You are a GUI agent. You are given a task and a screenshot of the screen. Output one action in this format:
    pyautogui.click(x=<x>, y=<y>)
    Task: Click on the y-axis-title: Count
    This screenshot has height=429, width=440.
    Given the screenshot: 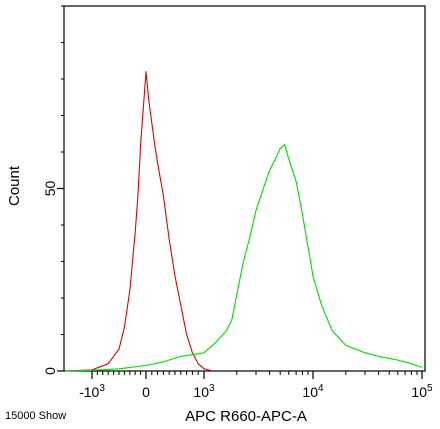 What is the action you would take?
    pyautogui.click(x=14, y=185)
    